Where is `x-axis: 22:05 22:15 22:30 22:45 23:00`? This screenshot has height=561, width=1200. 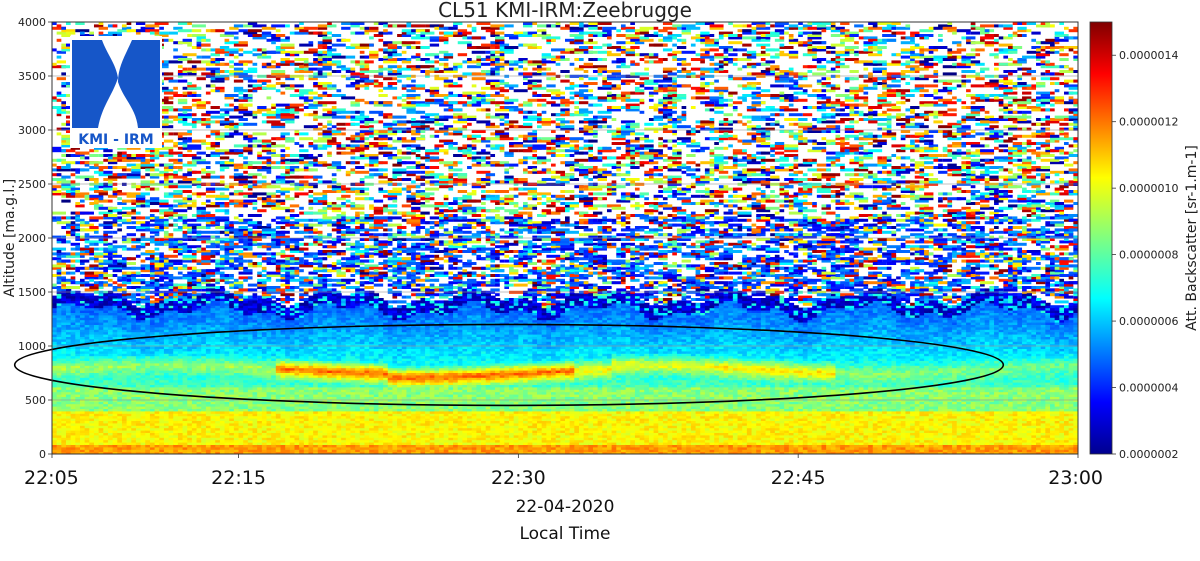
x-axis: 22:05 22:15 22:30 22:45 23:00 is located at coordinates (563, 471).